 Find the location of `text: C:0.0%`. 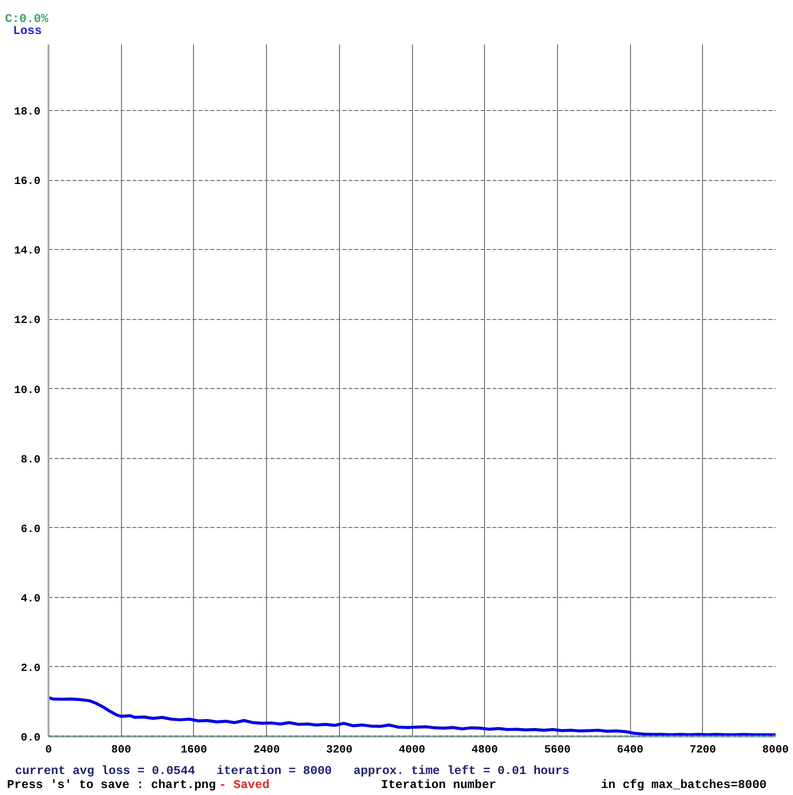

text: C:0.0% is located at coordinates (26, 18).